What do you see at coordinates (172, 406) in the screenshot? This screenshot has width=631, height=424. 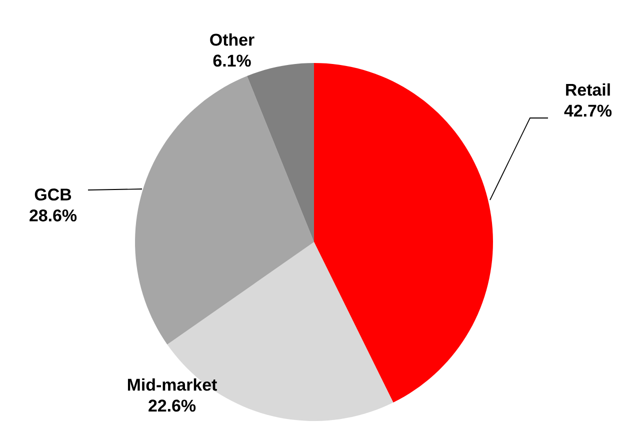 I see `data-label: 22.6%` at bounding box center [172, 406].